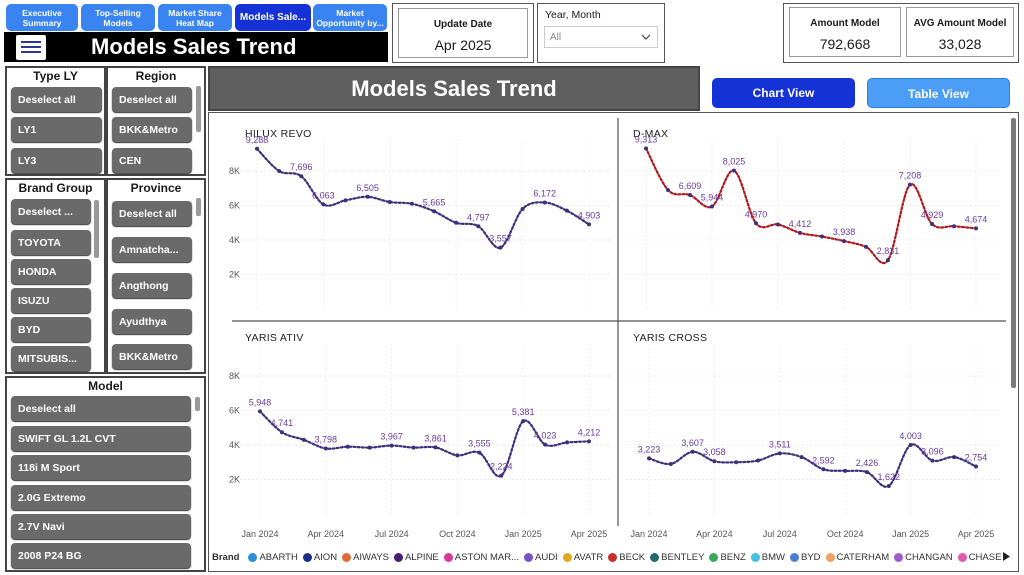 This screenshot has width=1024, height=575. What do you see at coordinates (626, 557) in the screenshot?
I see `legend-item: BECK` at bounding box center [626, 557].